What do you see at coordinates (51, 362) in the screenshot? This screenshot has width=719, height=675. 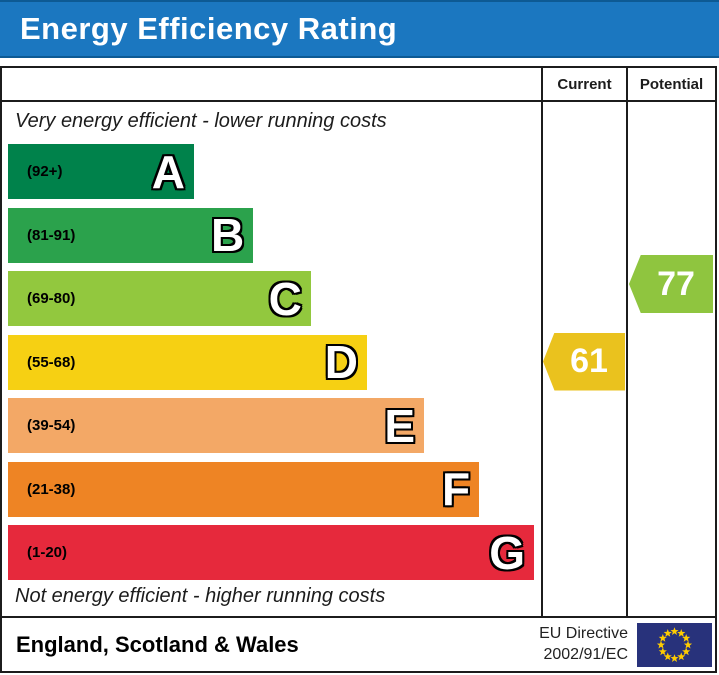 I see `band-range-label: (55-68)` at bounding box center [51, 362].